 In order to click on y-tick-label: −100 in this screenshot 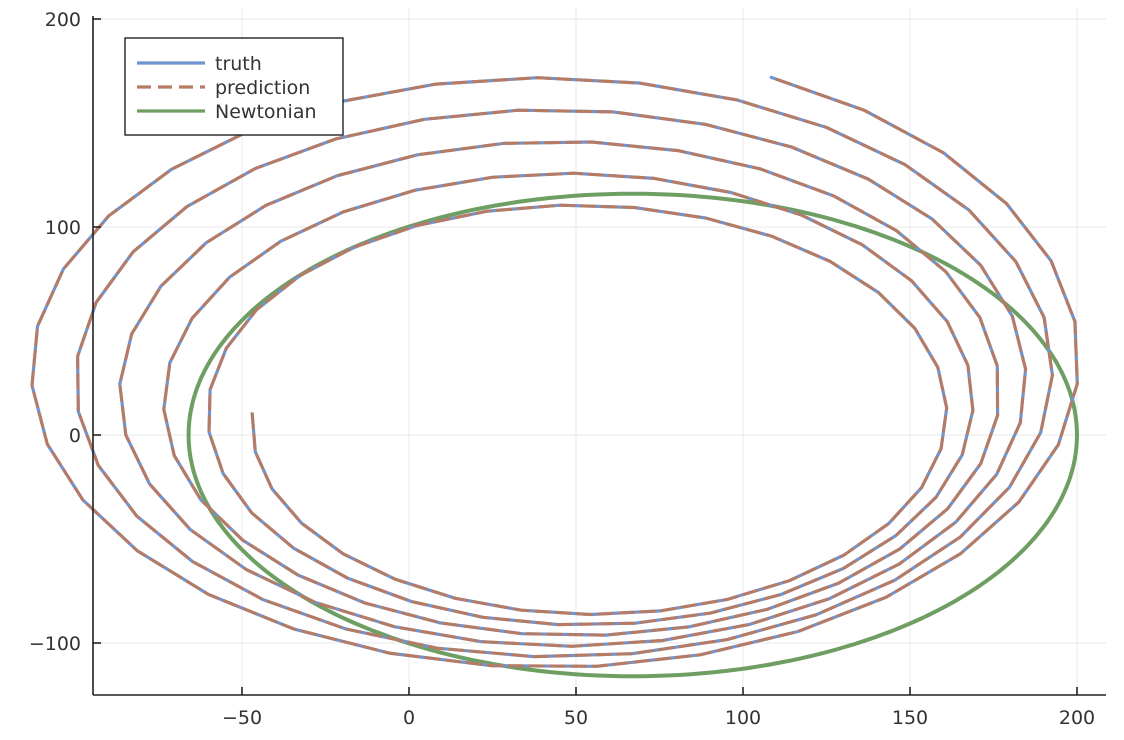, I will do `click(55, 644)`.